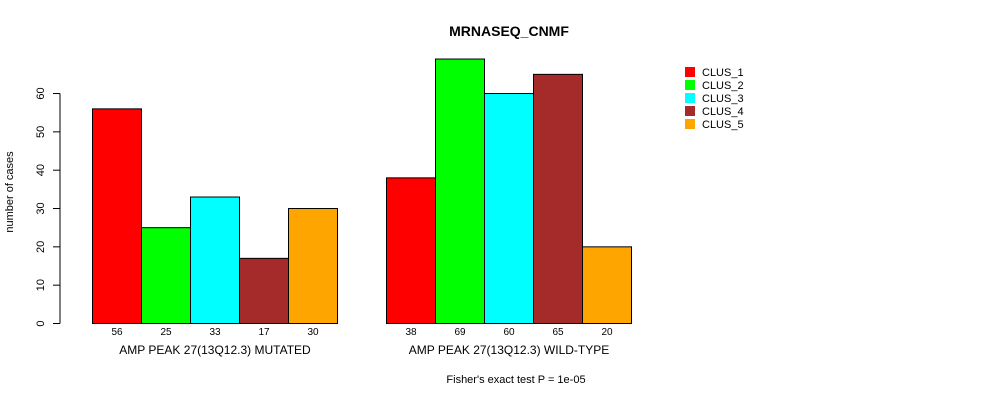  I want to click on legend-label: CLUS_5, so click(723, 125).